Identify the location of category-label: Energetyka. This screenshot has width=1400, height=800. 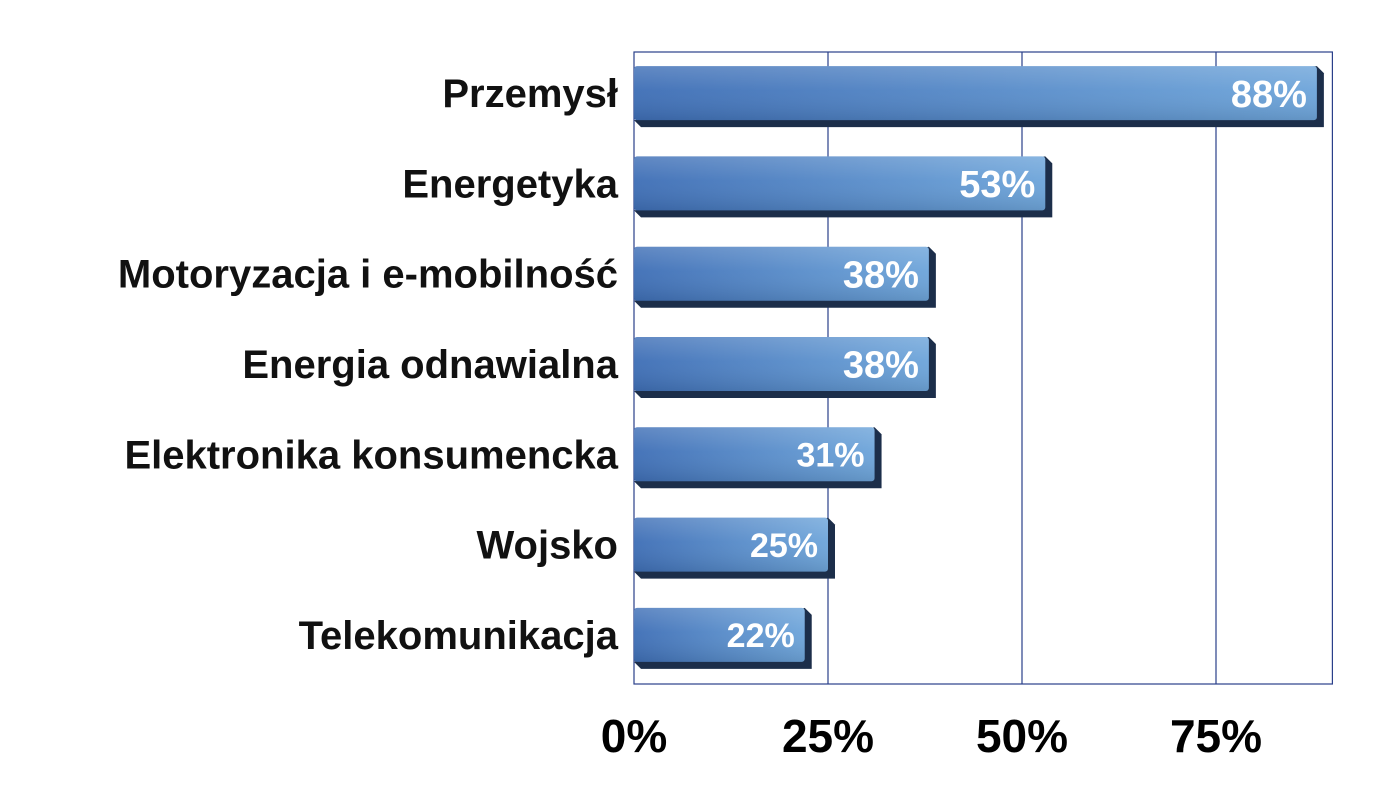
(510, 184).